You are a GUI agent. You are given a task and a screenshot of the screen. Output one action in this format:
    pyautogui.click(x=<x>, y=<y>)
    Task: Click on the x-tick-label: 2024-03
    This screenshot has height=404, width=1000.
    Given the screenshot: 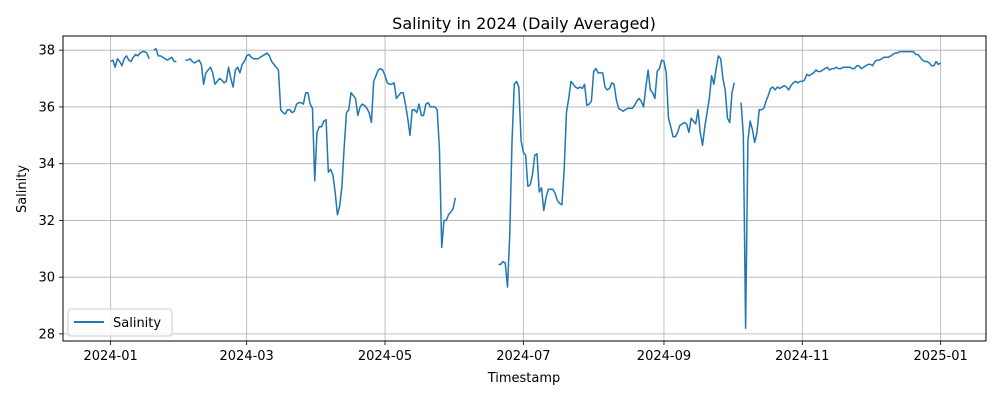 What is the action you would take?
    pyautogui.click(x=247, y=356)
    